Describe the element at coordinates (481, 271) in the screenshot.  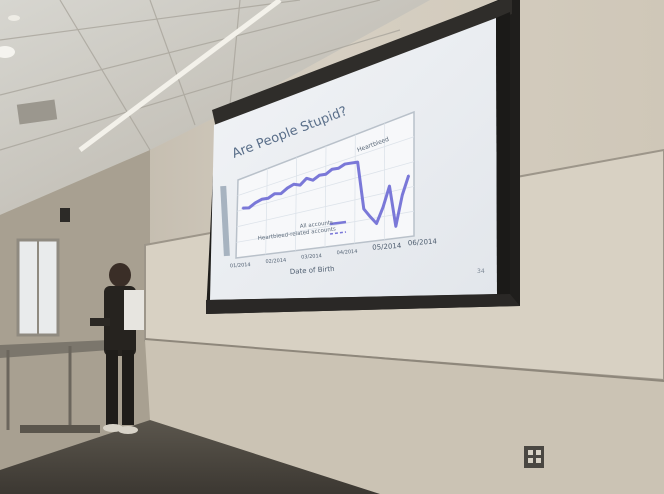
I see `slide-page-number: 34` at that location.